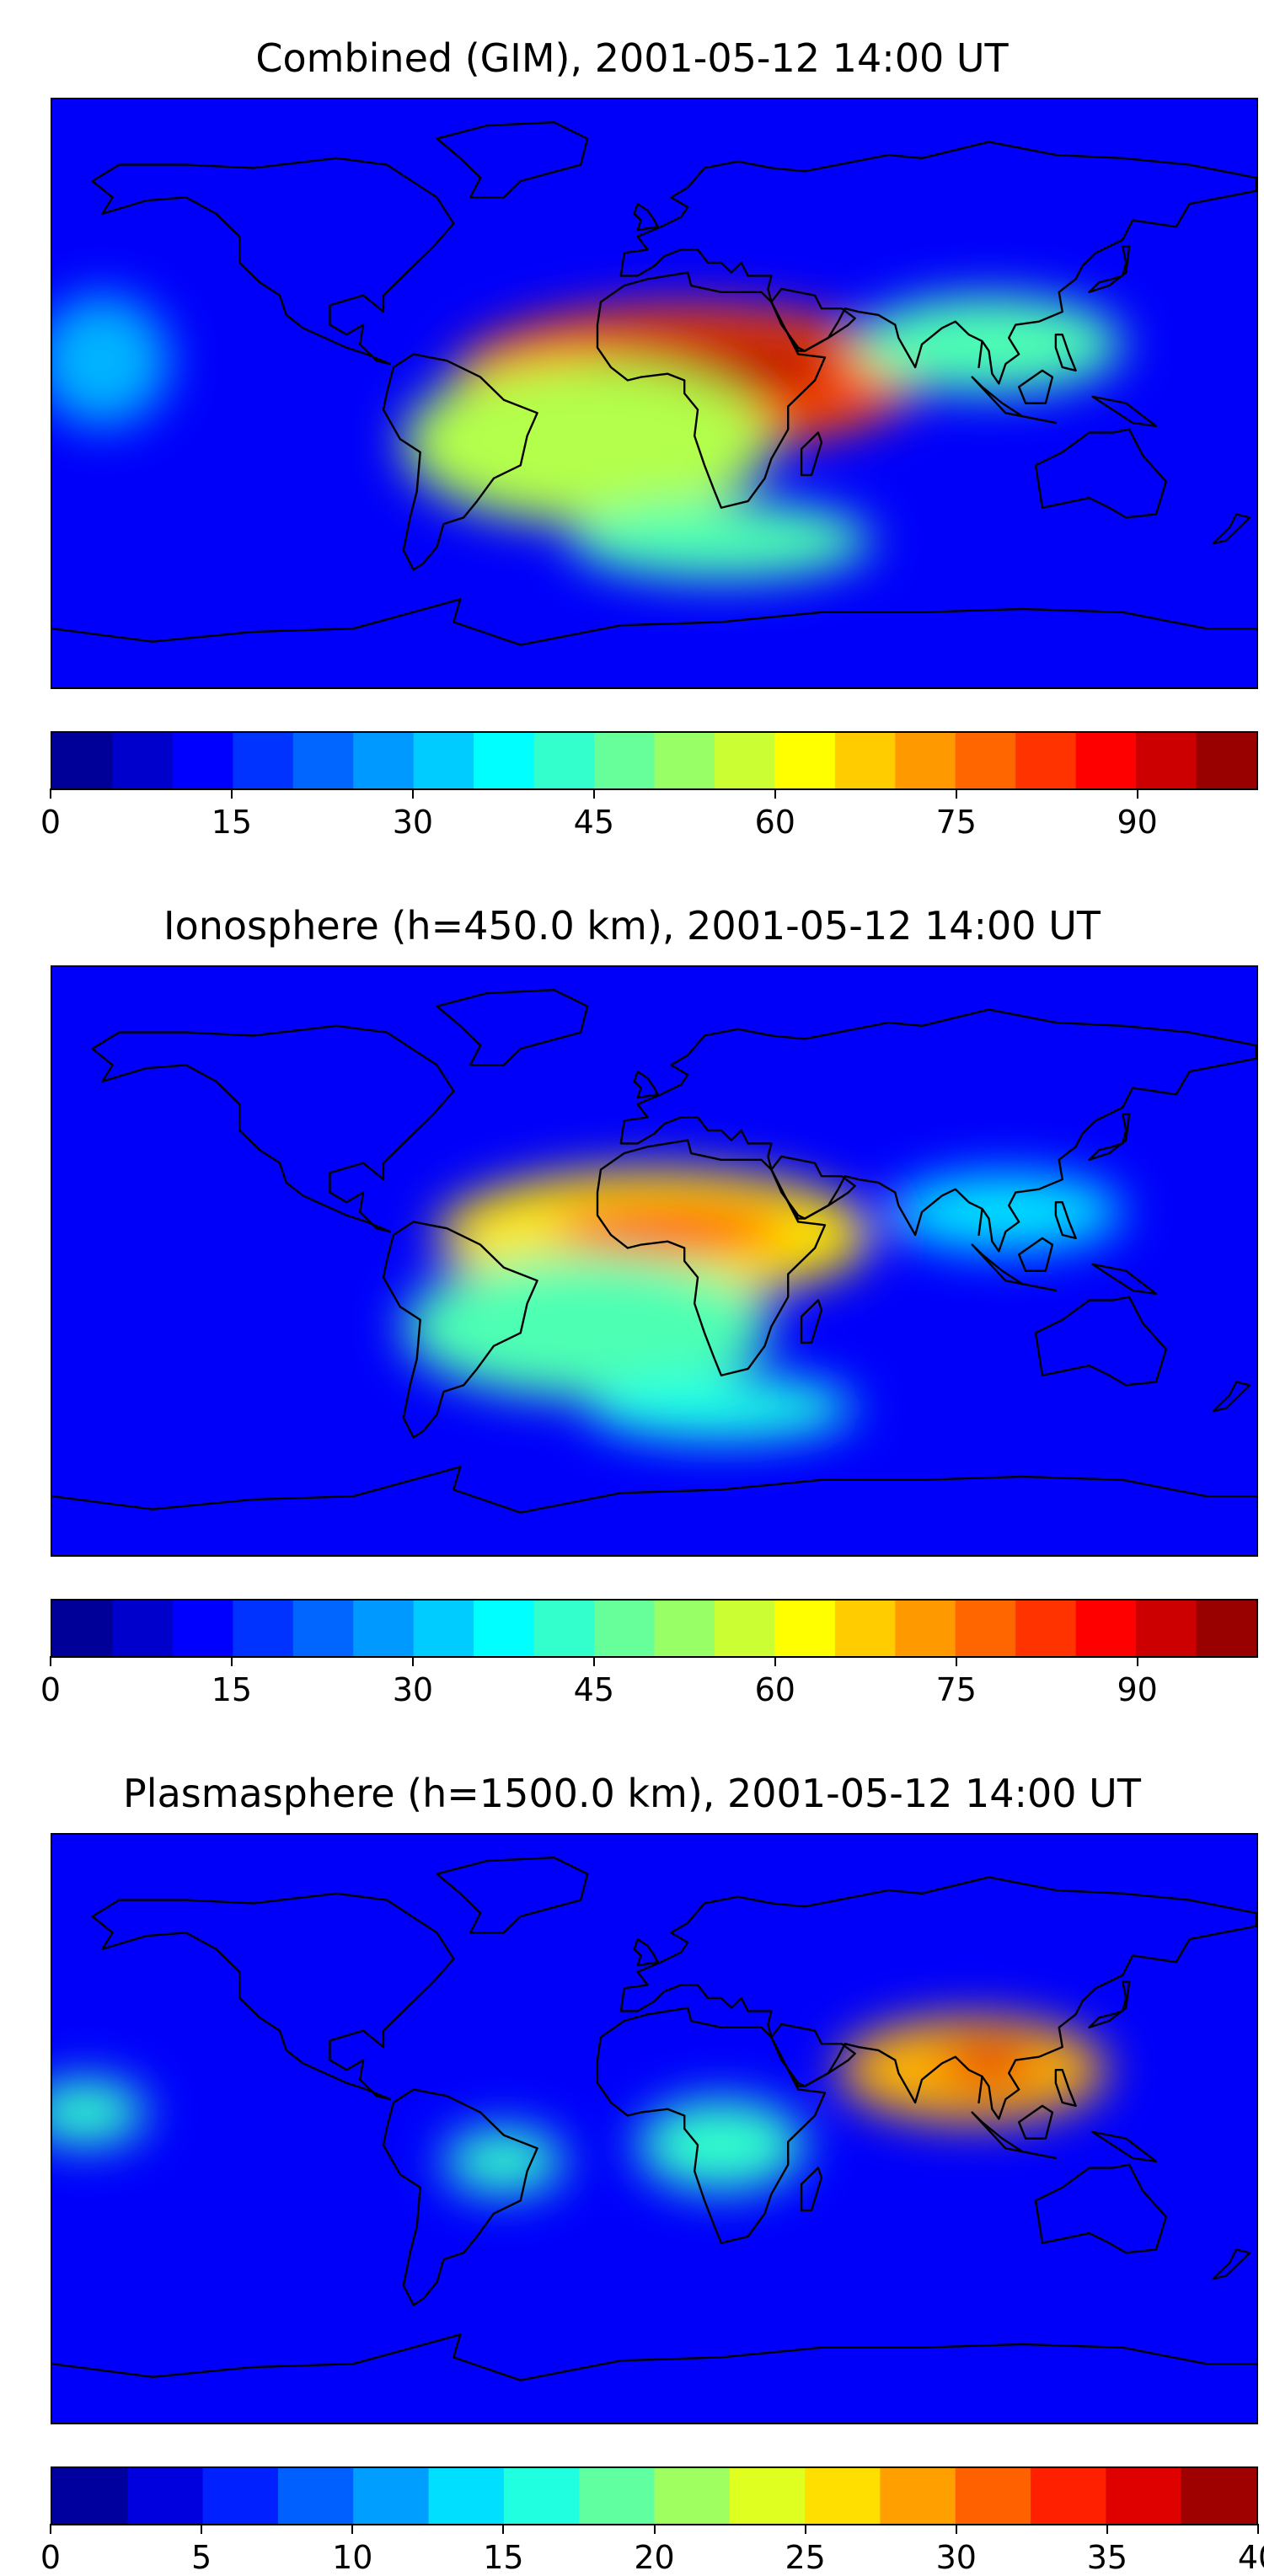  What do you see at coordinates (956, 2557) in the screenshot?
I see `colorbar-tick-label: 30` at bounding box center [956, 2557].